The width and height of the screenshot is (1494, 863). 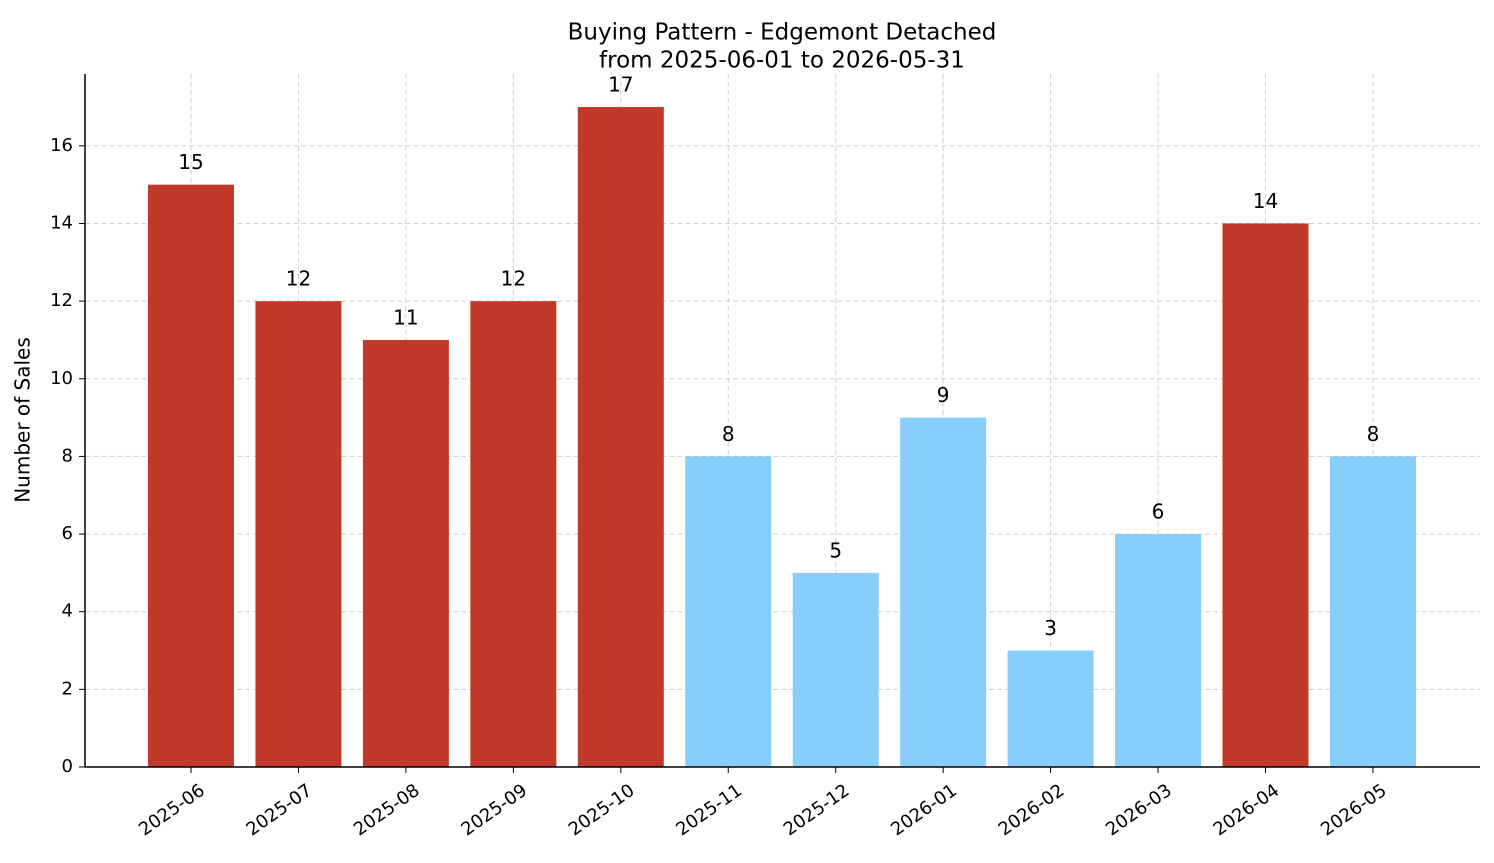 What do you see at coordinates (61, 300) in the screenshot?
I see `y-tick-label: 12` at bounding box center [61, 300].